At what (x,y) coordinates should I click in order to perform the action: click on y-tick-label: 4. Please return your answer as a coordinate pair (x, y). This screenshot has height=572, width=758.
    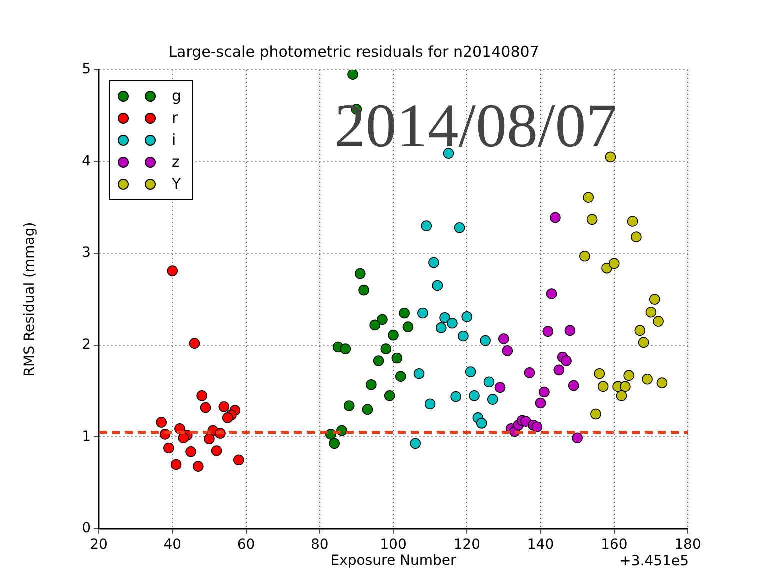
    Looking at the image, I should click on (87, 161).